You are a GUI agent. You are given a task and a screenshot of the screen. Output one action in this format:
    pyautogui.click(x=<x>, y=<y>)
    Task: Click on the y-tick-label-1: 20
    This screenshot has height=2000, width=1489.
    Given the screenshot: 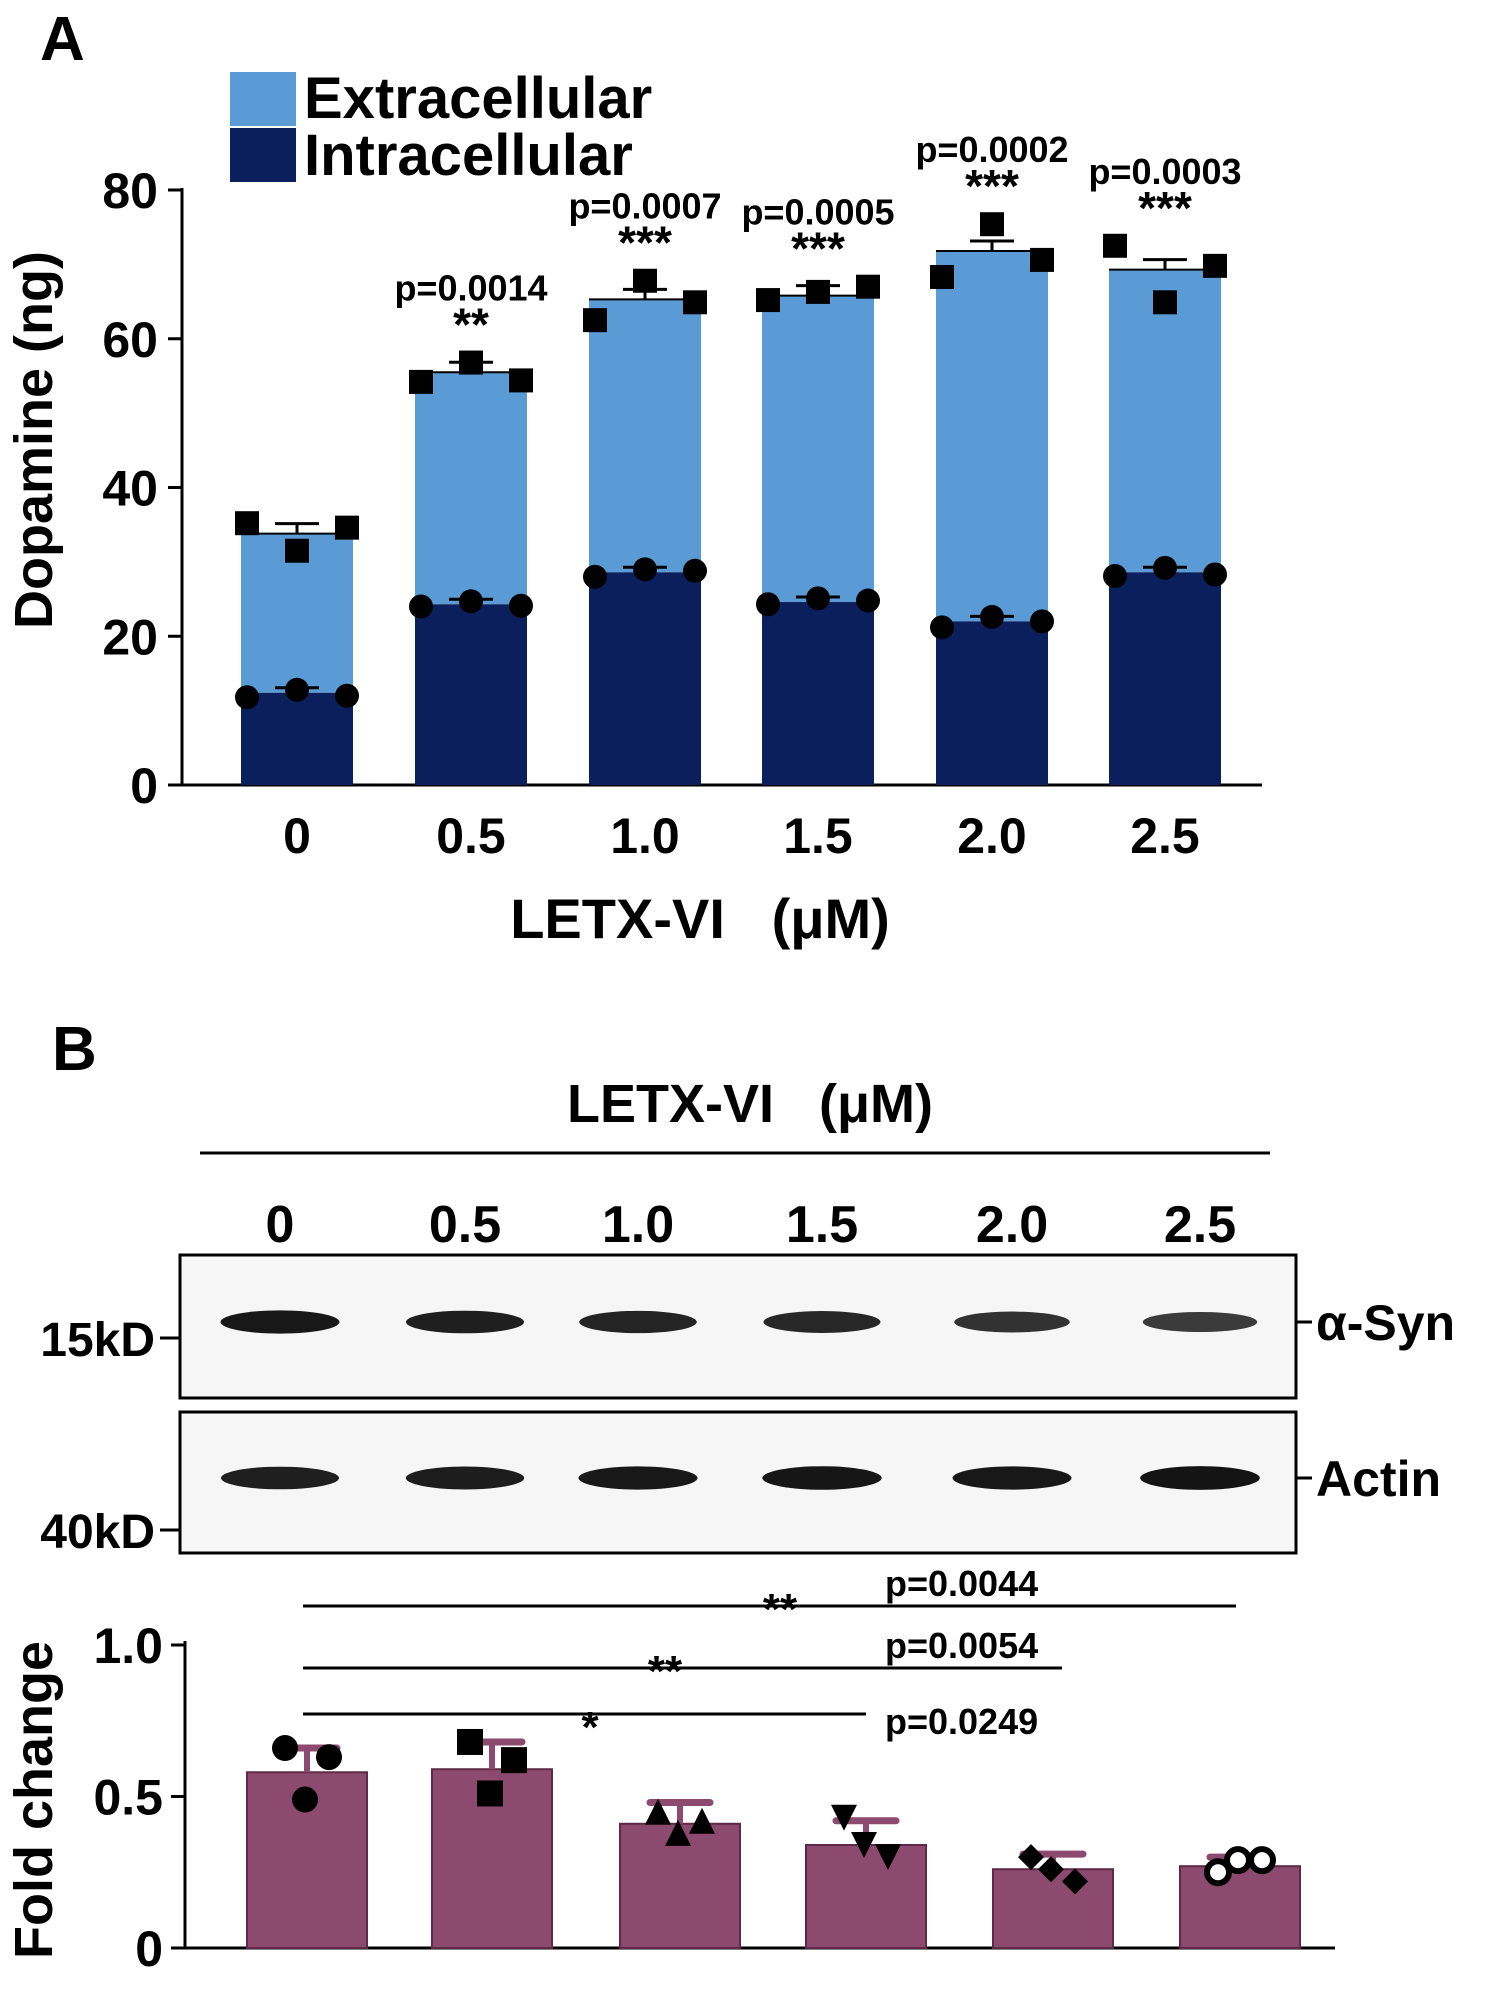 What is the action you would take?
    pyautogui.click(x=130, y=637)
    